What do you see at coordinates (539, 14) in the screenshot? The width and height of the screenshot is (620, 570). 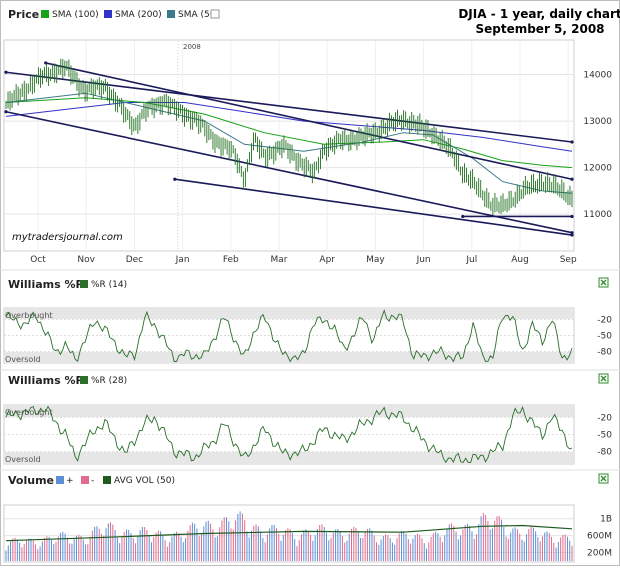 I see `chart-title: DJIA - 1 year, daily chart` at bounding box center [539, 14].